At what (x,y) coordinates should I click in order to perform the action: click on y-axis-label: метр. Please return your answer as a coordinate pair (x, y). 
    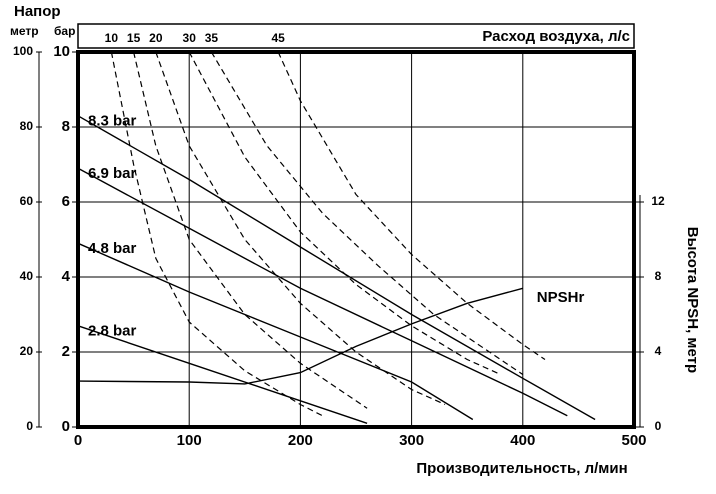
    Looking at the image, I should click on (24, 31).